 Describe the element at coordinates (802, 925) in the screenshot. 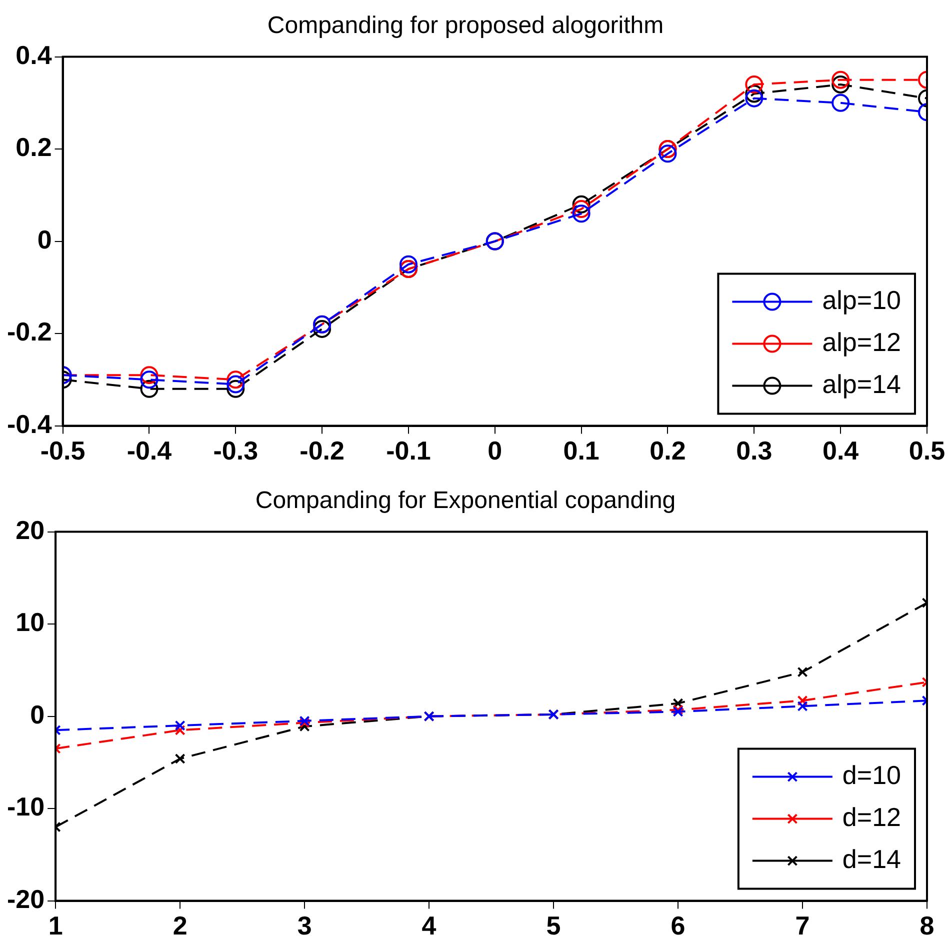

I see `x-tick-label: 7` at that location.